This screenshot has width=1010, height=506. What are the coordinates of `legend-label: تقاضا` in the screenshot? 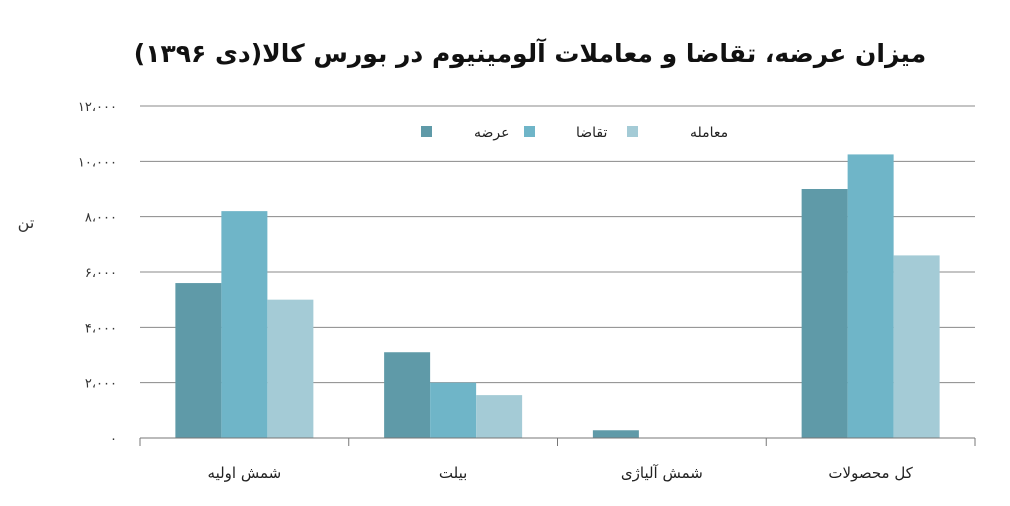 It's located at (592, 133).